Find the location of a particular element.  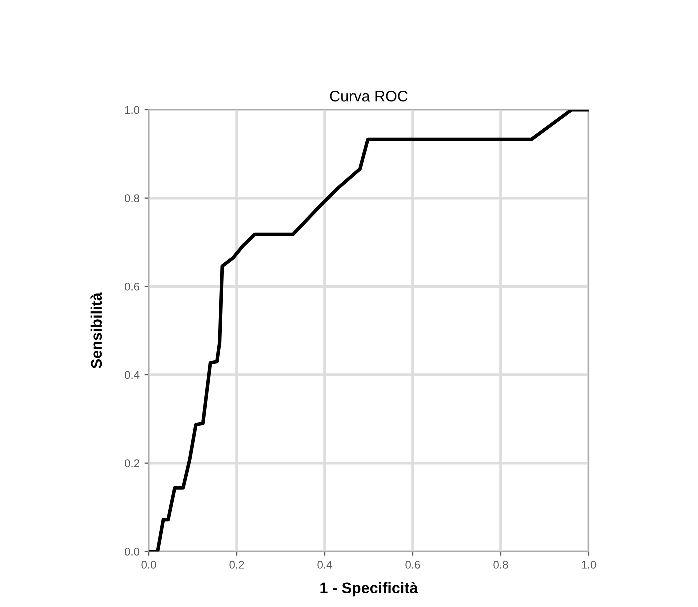

y-tick-label: 0.6 is located at coordinates (132, 286).